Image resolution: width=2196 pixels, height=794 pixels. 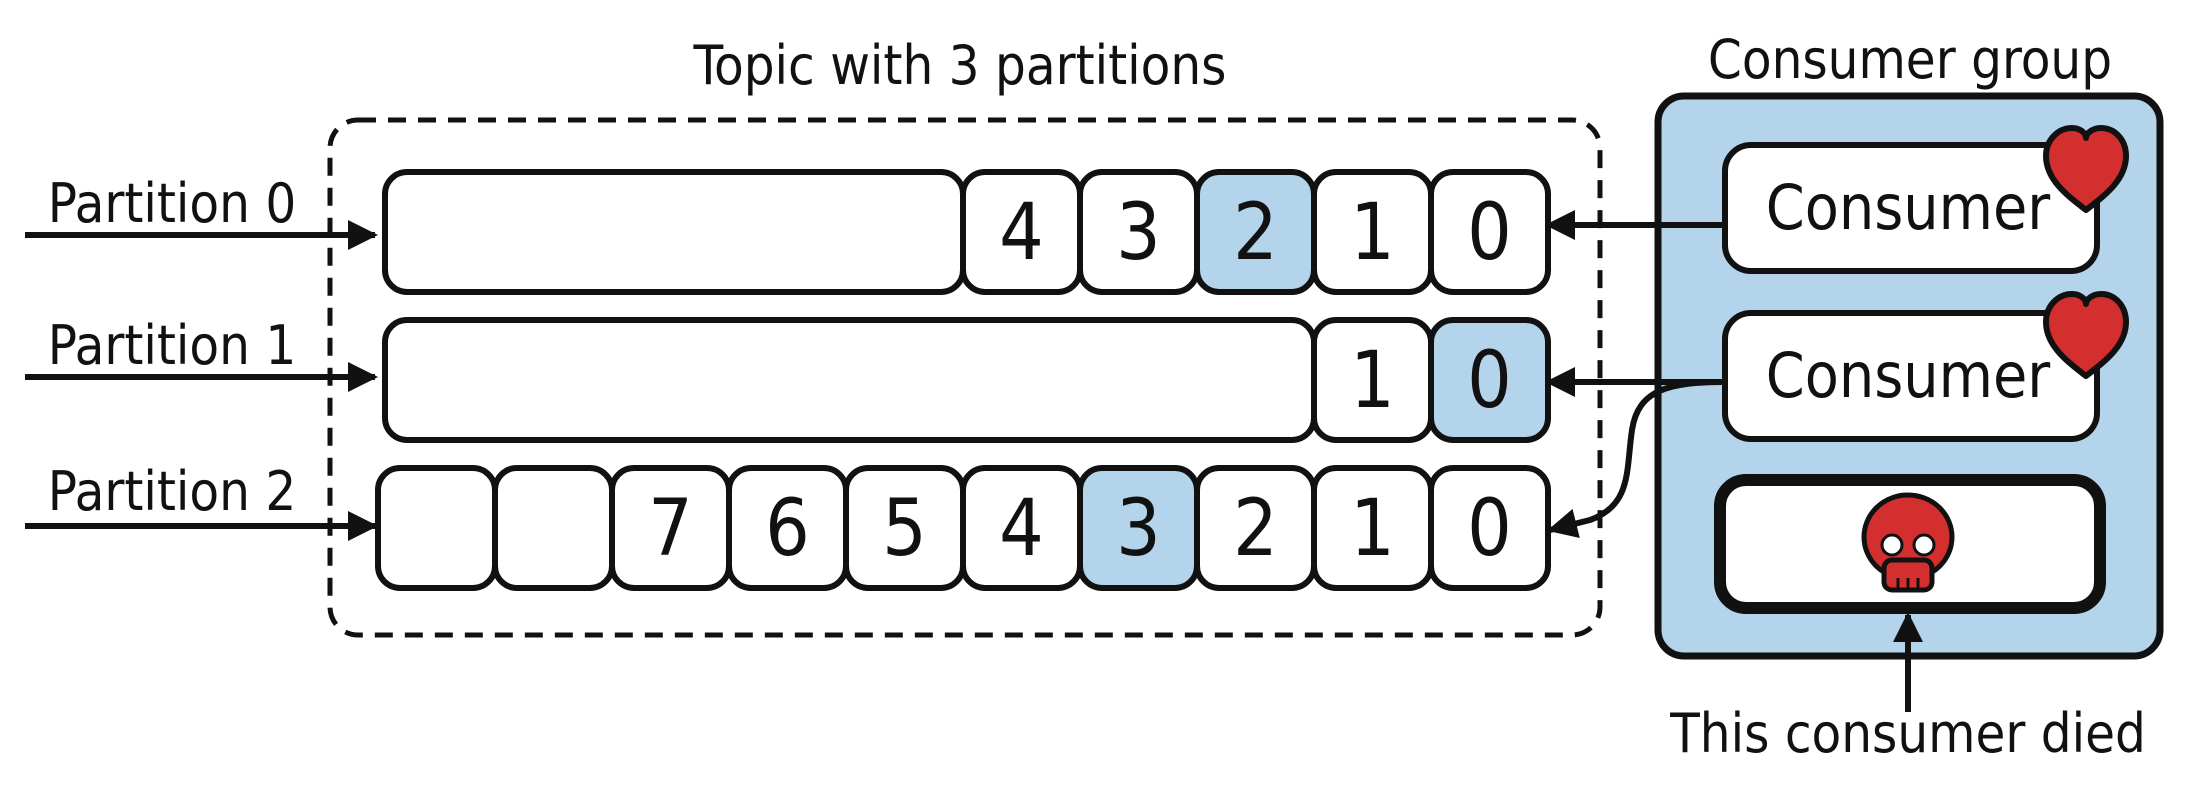 What do you see at coordinates (674, 232) in the screenshot?
I see `partition-0-empty-segment` at bounding box center [674, 232].